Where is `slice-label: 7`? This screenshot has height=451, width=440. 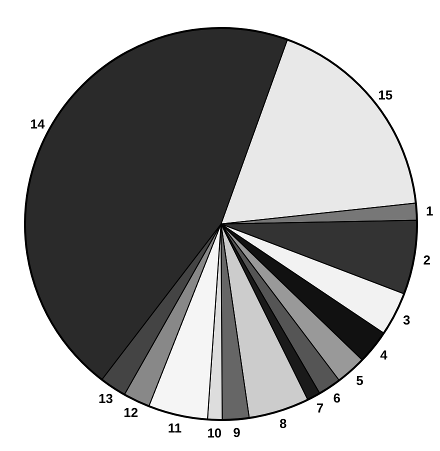 slice-label: 7 is located at coordinates (320, 408).